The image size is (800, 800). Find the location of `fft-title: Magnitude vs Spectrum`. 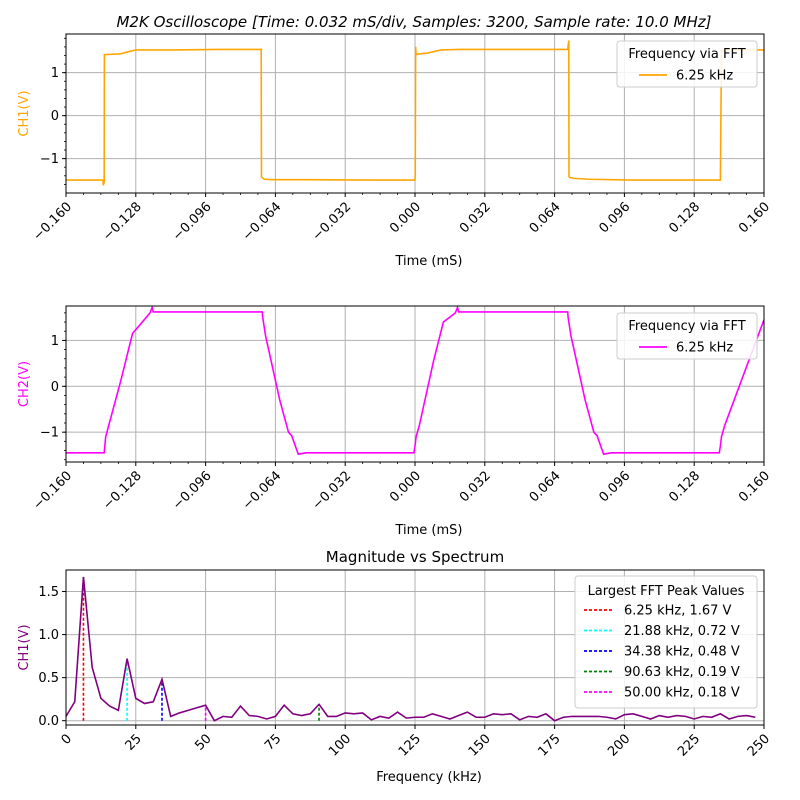

fft-title: Magnitude vs Spectrum is located at coordinates (415, 557).